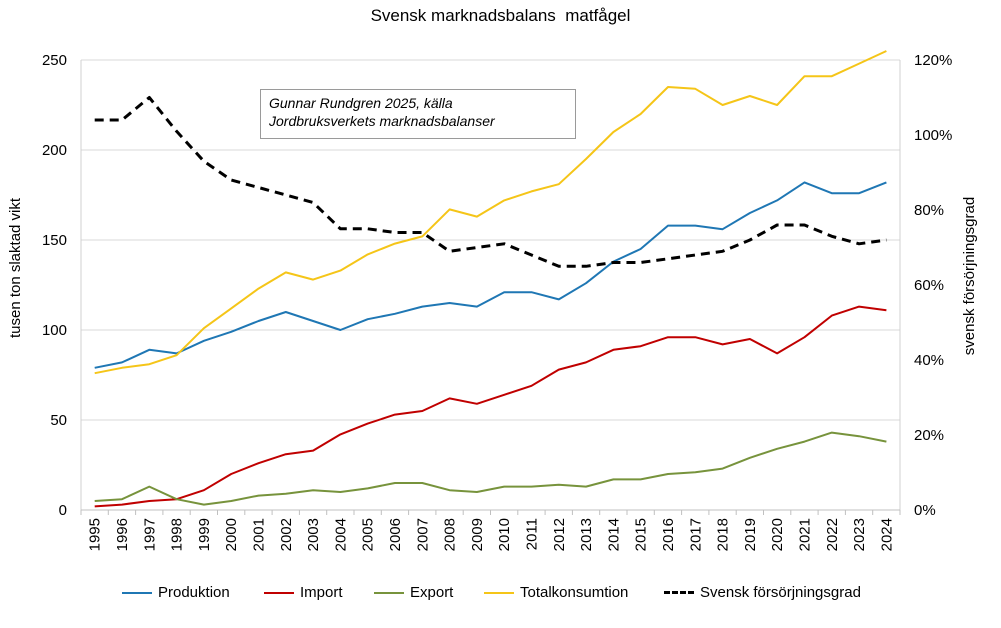  What do you see at coordinates (368, 534) in the screenshot?
I see `x-tick-label: 2005` at bounding box center [368, 534].